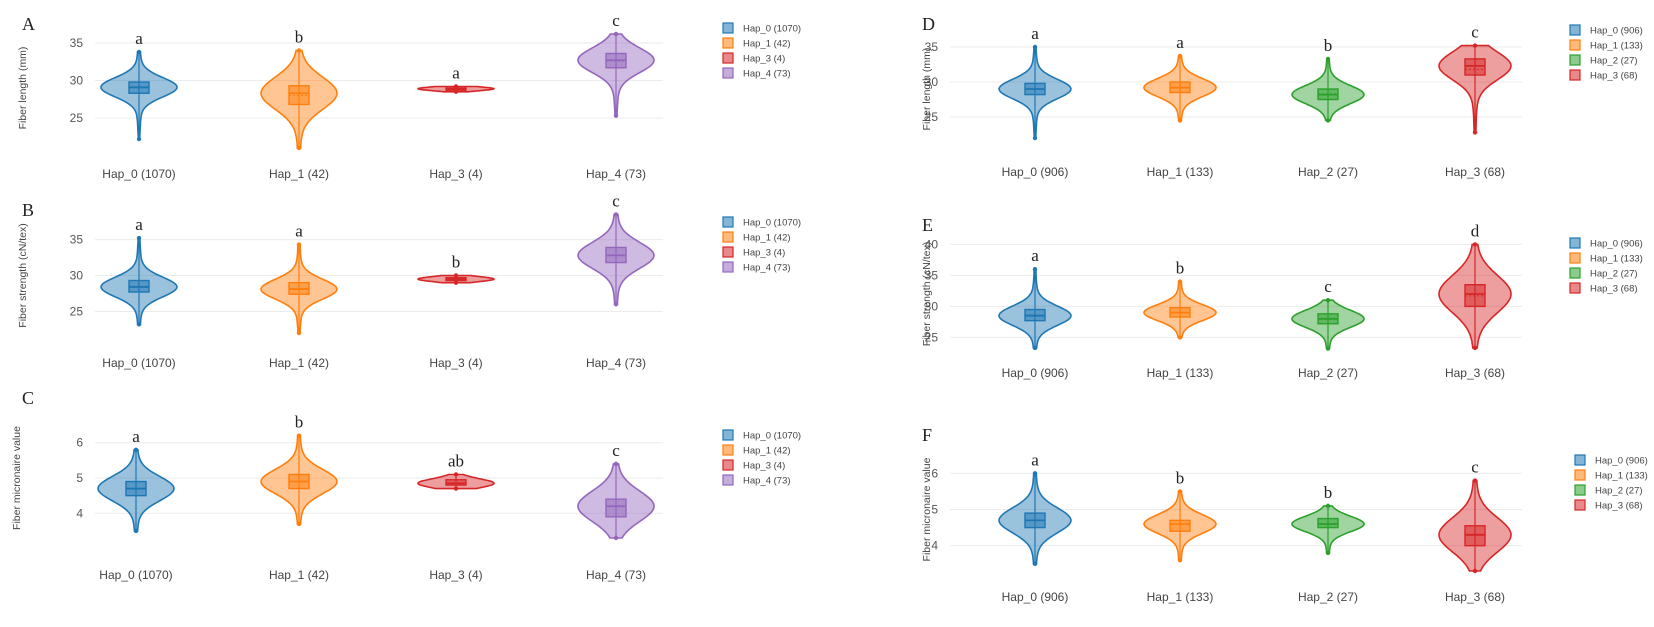  Describe the element at coordinates (1616, 259) in the screenshot. I see `legend-entry: Hap_1 (133)` at that location.